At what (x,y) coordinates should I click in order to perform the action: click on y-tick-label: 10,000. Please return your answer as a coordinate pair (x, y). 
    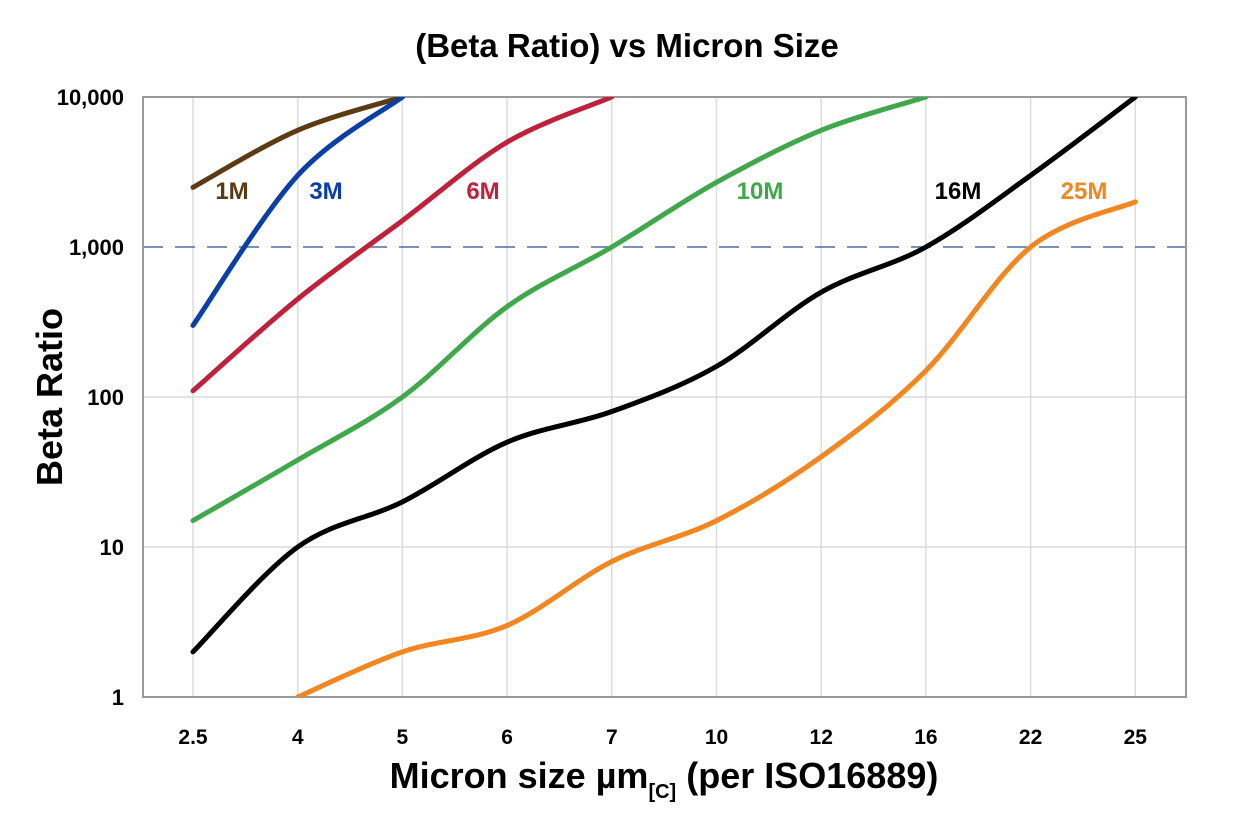
    Looking at the image, I should click on (90, 97).